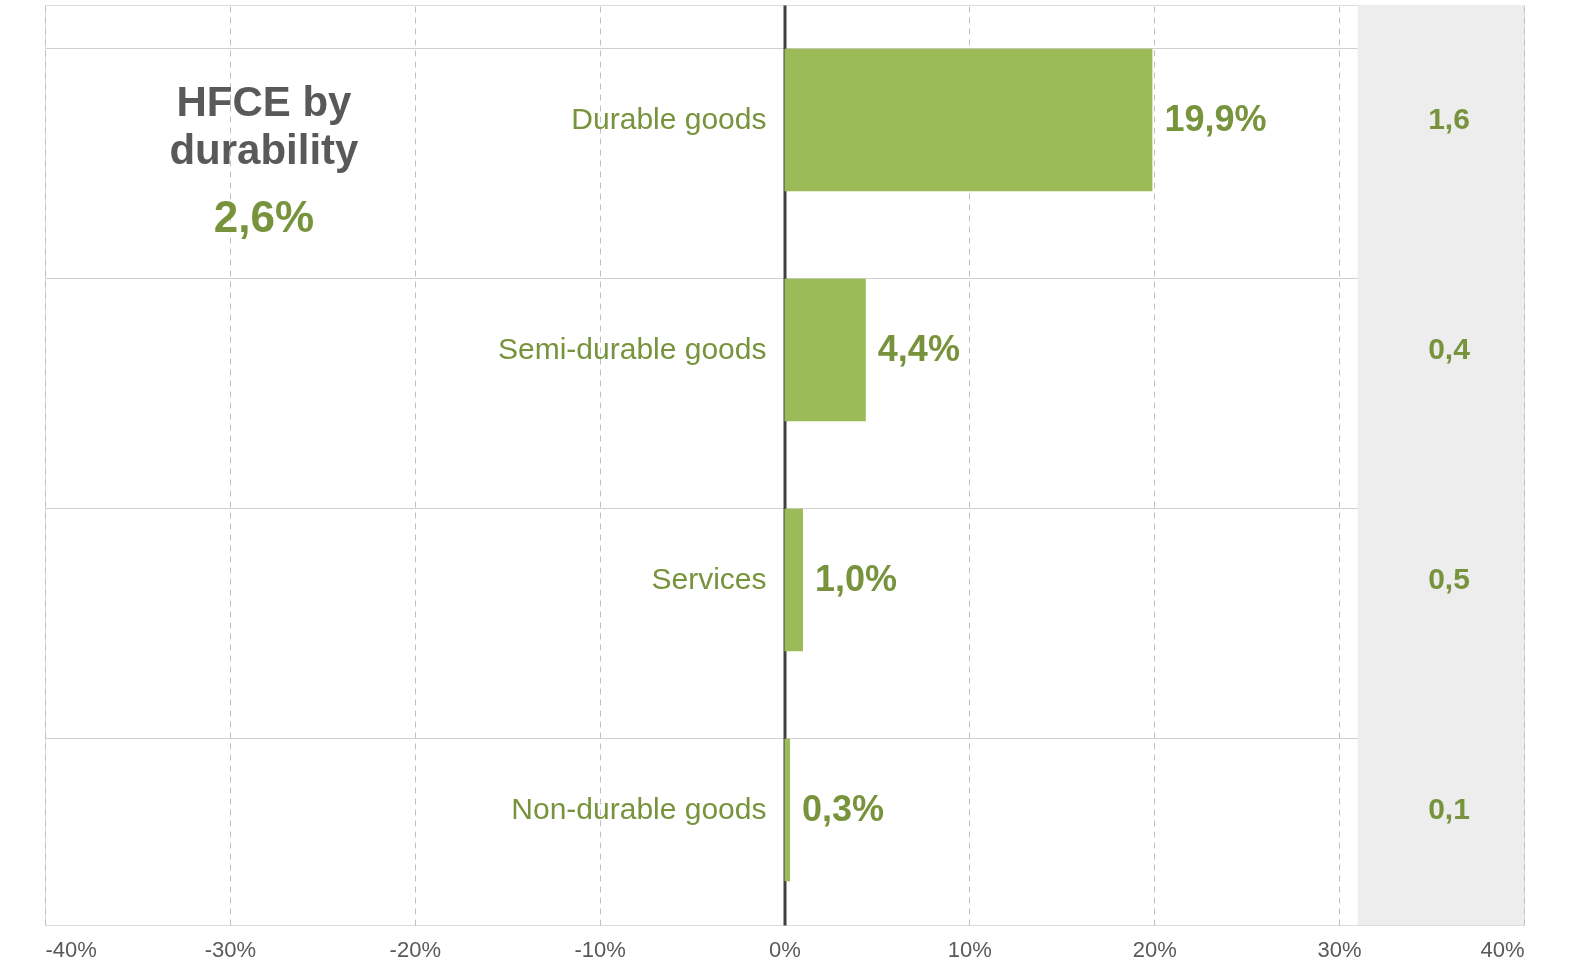  What do you see at coordinates (969, 949) in the screenshot?
I see `x-tick-label: 10%` at bounding box center [969, 949].